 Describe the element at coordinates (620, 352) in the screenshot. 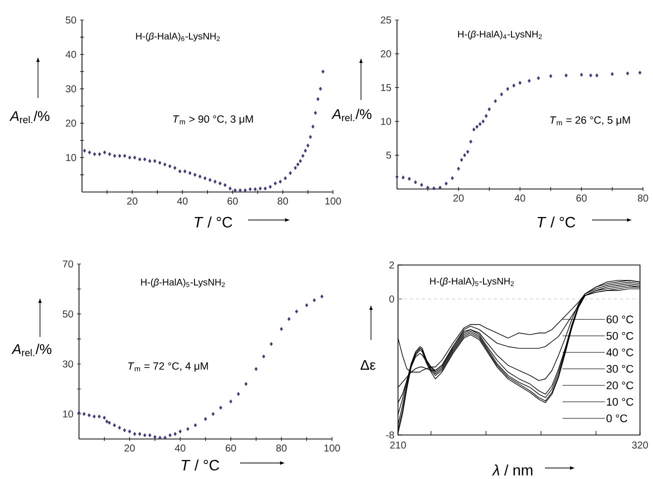

I see `legend-label: 40 °C` at that location.